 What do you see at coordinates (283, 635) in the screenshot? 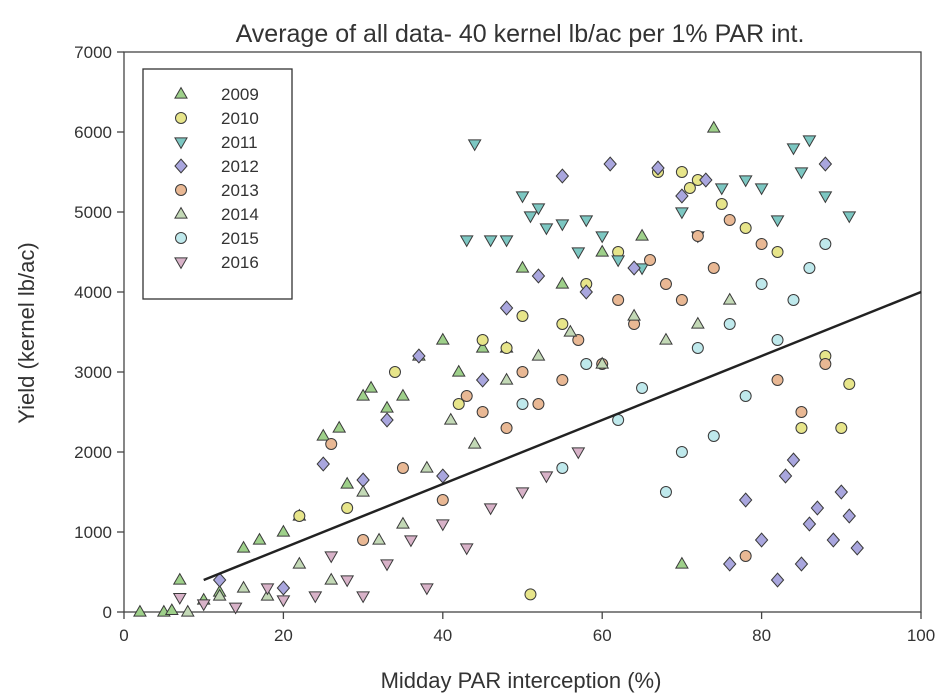
I see `x-tick-label: 20` at bounding box center [283, 635].